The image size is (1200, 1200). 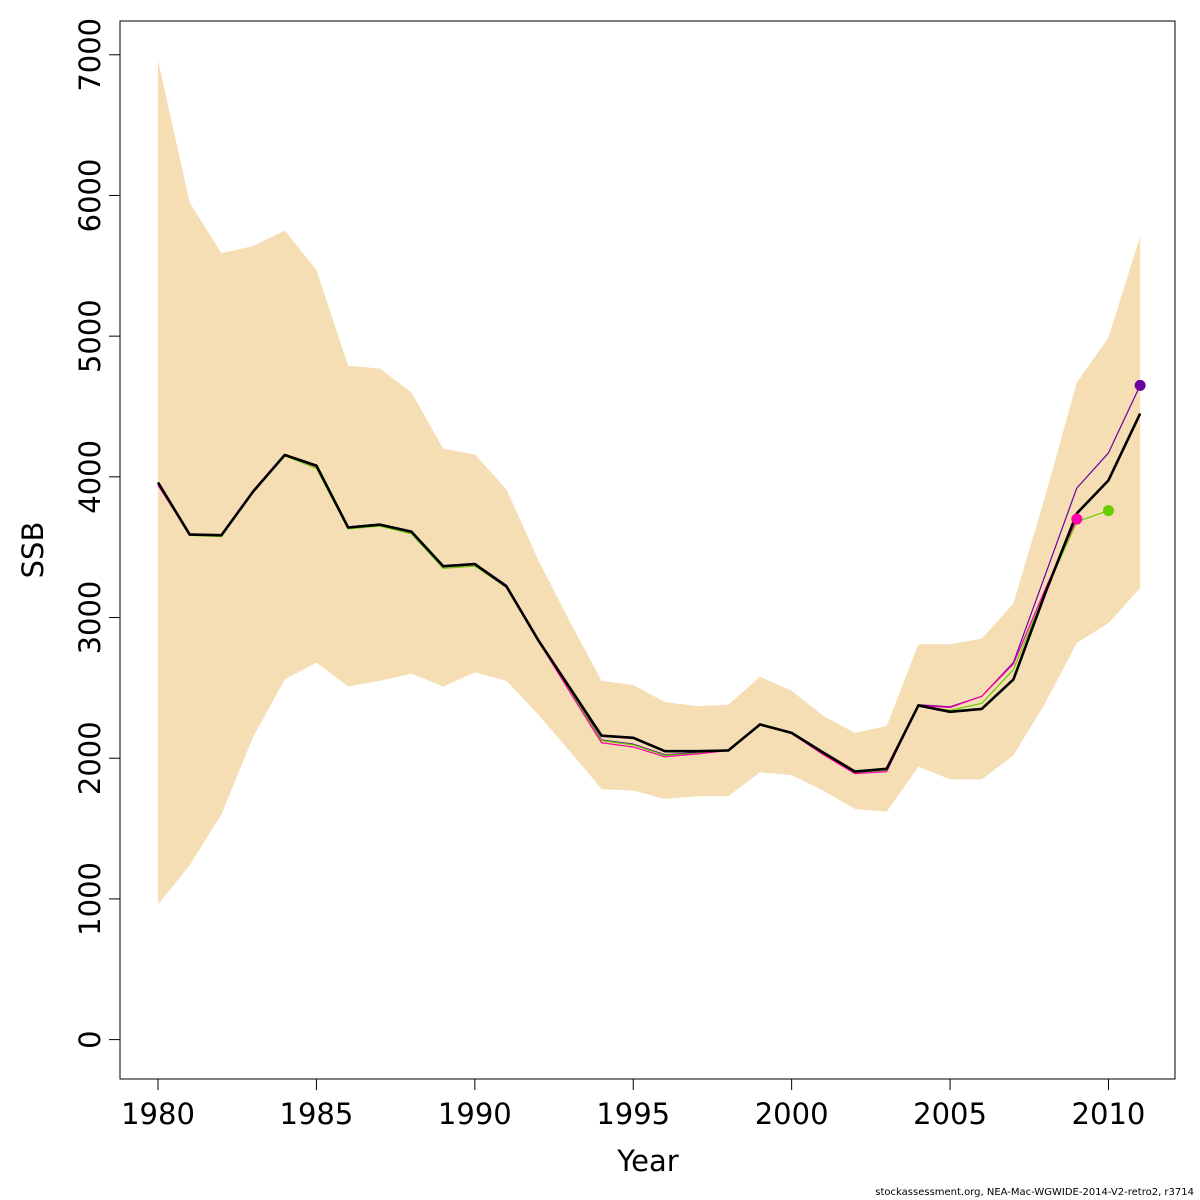 I want to click on x-tick-label: 2000, so click(x=792, y=1114).